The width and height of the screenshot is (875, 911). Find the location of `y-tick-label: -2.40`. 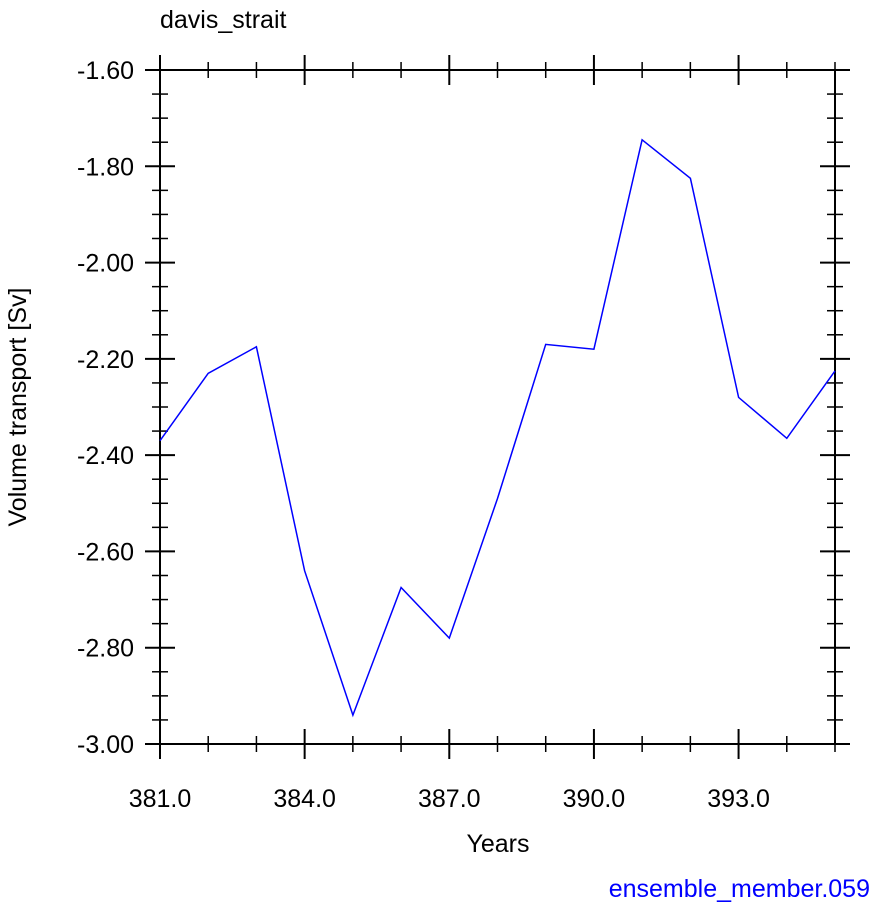

y-tick-label: -2.40 is located at coordinates (105, 456).